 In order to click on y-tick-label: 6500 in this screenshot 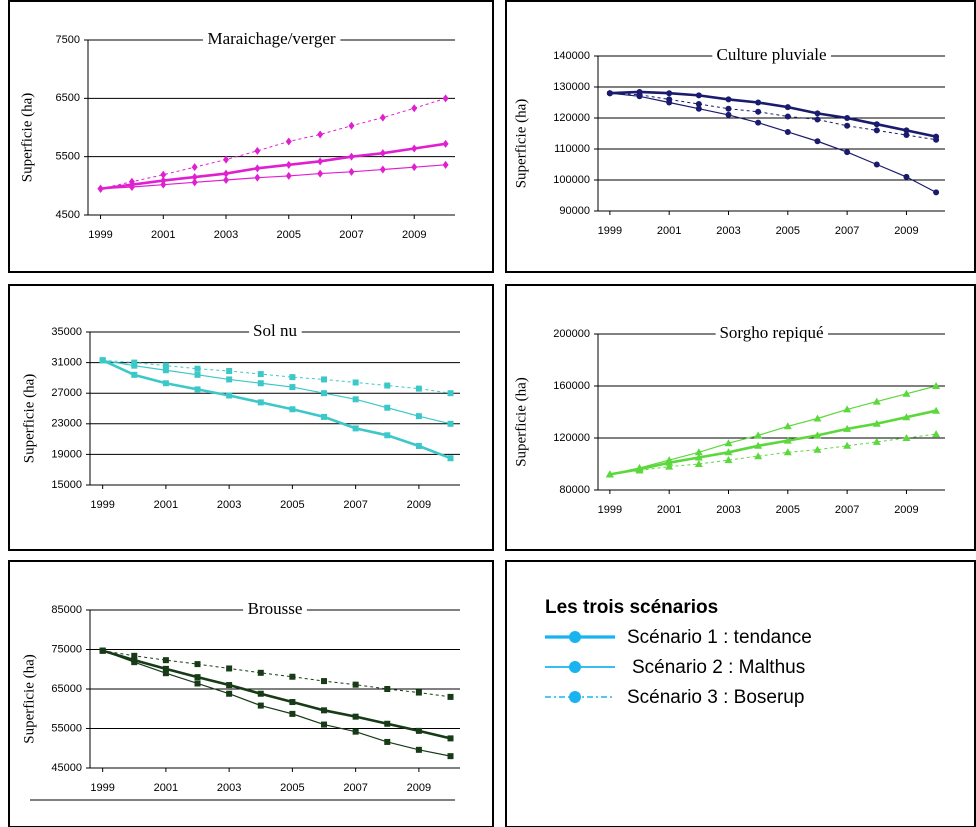, I will do `click(68, 98)`.